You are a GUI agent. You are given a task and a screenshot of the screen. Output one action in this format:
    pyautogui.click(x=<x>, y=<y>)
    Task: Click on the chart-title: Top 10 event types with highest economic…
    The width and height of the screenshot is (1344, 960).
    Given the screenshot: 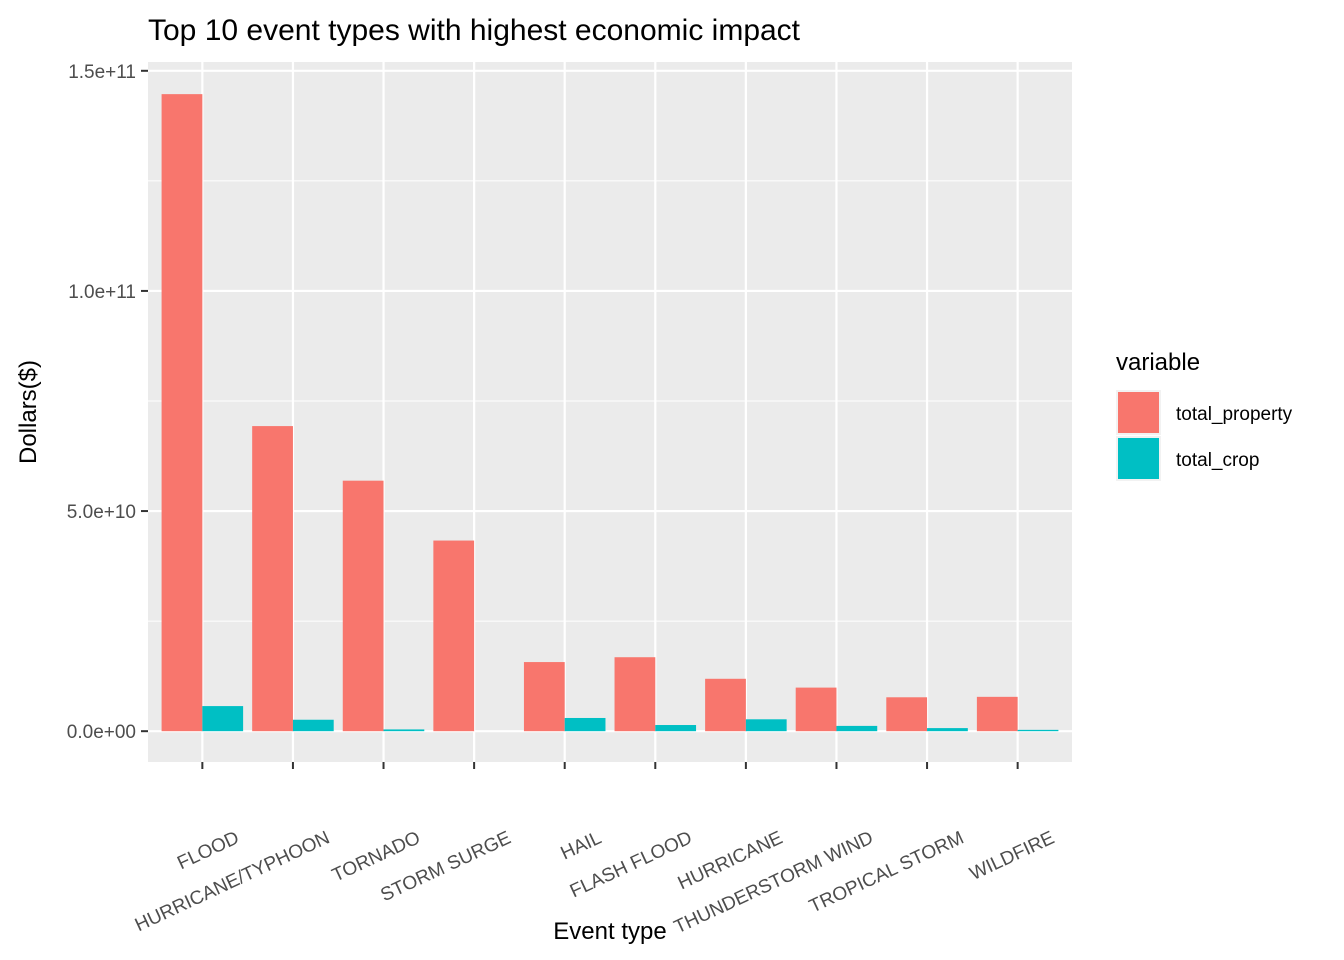 What is the action you would take?
    pyautogui.click(x=474, y=30)
    